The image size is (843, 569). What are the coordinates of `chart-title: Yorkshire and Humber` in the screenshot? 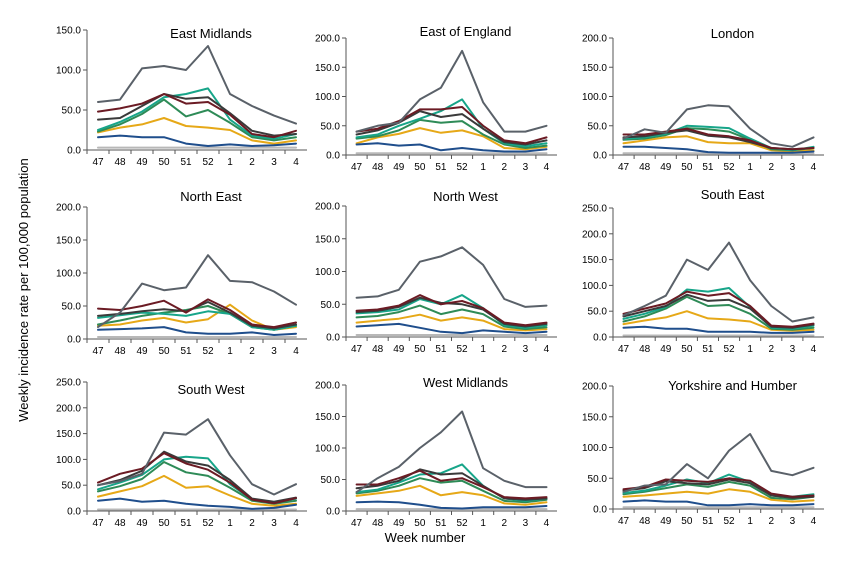 It's located at (733, 385).